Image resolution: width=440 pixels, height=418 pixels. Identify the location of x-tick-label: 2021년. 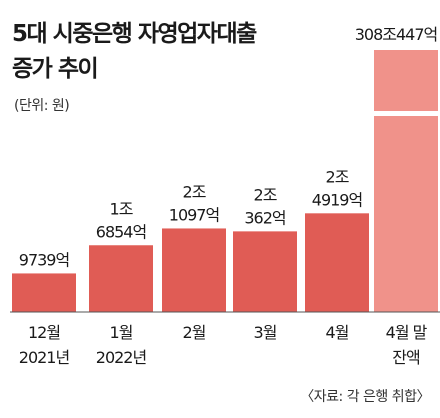
(44, 357).